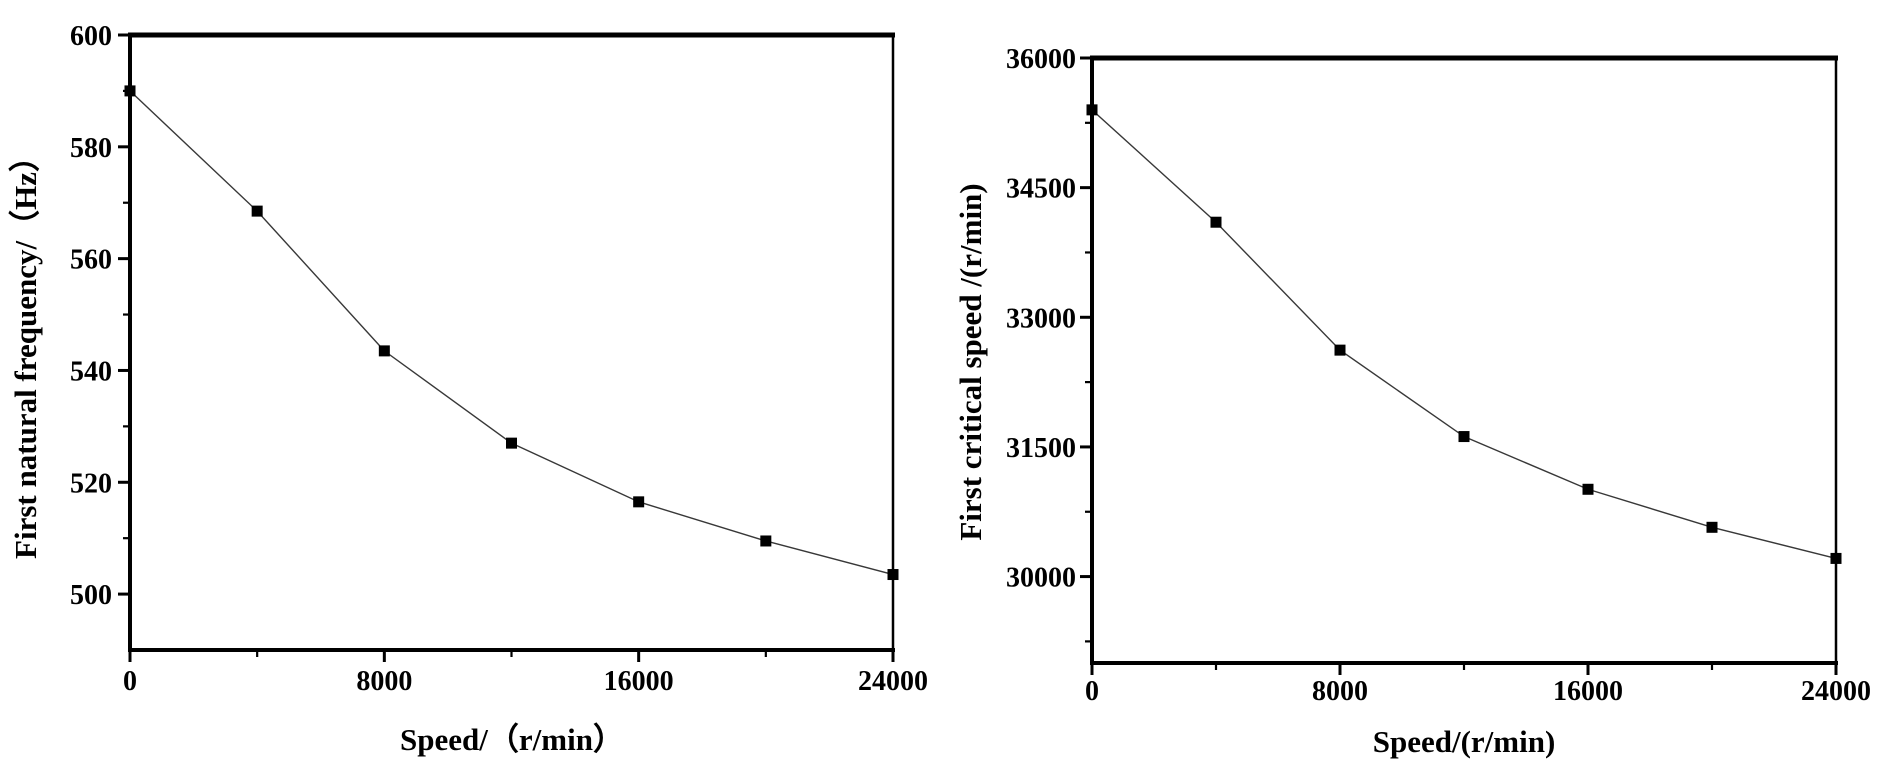  What do you see at coordinates (25, 350) in the screenshot?
I see `y-axis-title: First natural frequency/（Hz）` at bounding box center [25, 350].